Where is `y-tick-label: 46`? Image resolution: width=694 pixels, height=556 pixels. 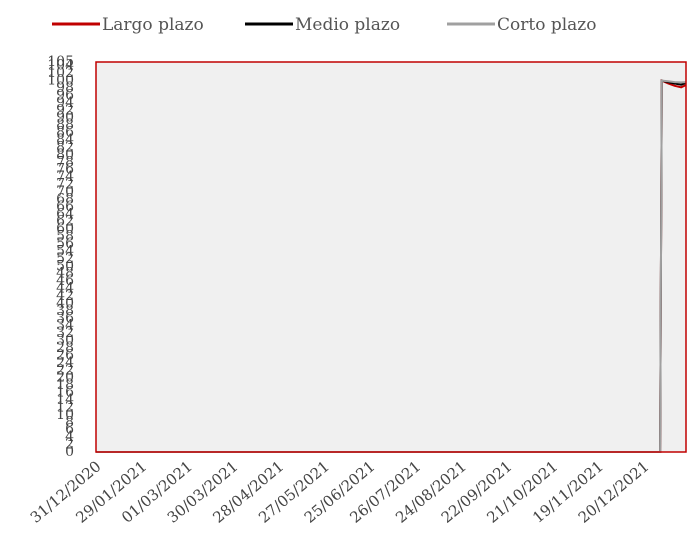
y-tick-label: 46 is located at coordinates (65, 281).